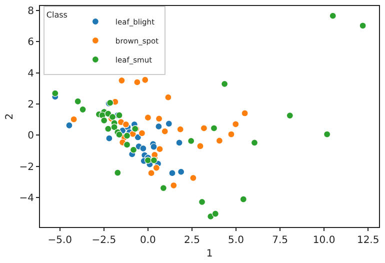 Image resolution: width=385 pixels, height=263 pixels. I want to click on x-tick-label: 12.5, so click(368, 240).